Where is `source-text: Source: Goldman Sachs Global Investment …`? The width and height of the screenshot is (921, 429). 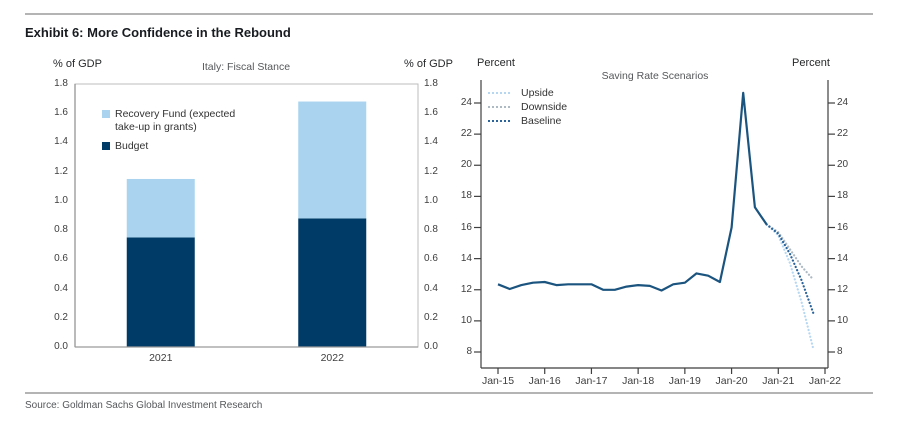
source-text: Source: Goldman Sachs Global Investment … is located at coordinates (144, 405).